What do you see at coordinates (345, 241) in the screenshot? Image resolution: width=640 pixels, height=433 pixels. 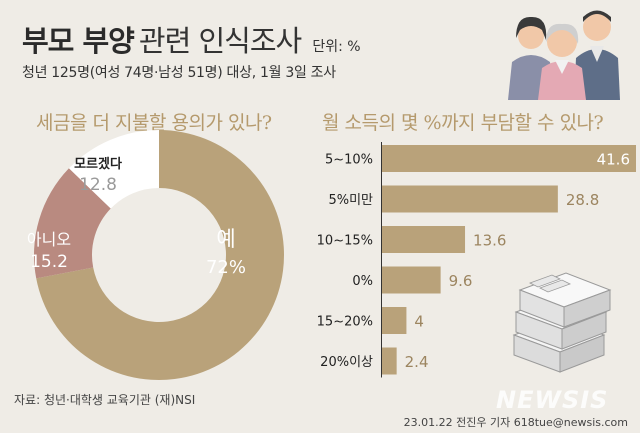 I see `bar-category-label-2: 10~15%` at bounding box center [345, 241].